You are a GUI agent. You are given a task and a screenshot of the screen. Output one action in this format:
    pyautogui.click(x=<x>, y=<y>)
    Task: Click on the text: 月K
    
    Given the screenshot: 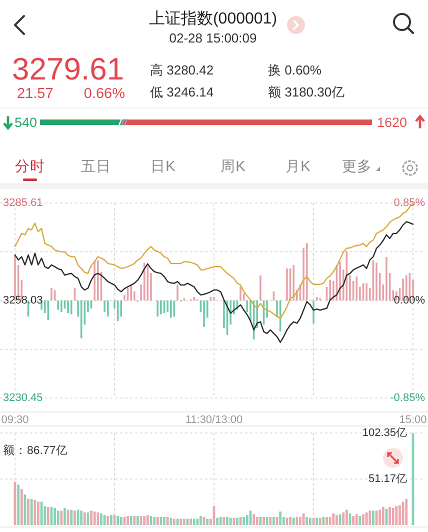 What is the action you would take?
    pyautogui.click(x=298, y=167)
    